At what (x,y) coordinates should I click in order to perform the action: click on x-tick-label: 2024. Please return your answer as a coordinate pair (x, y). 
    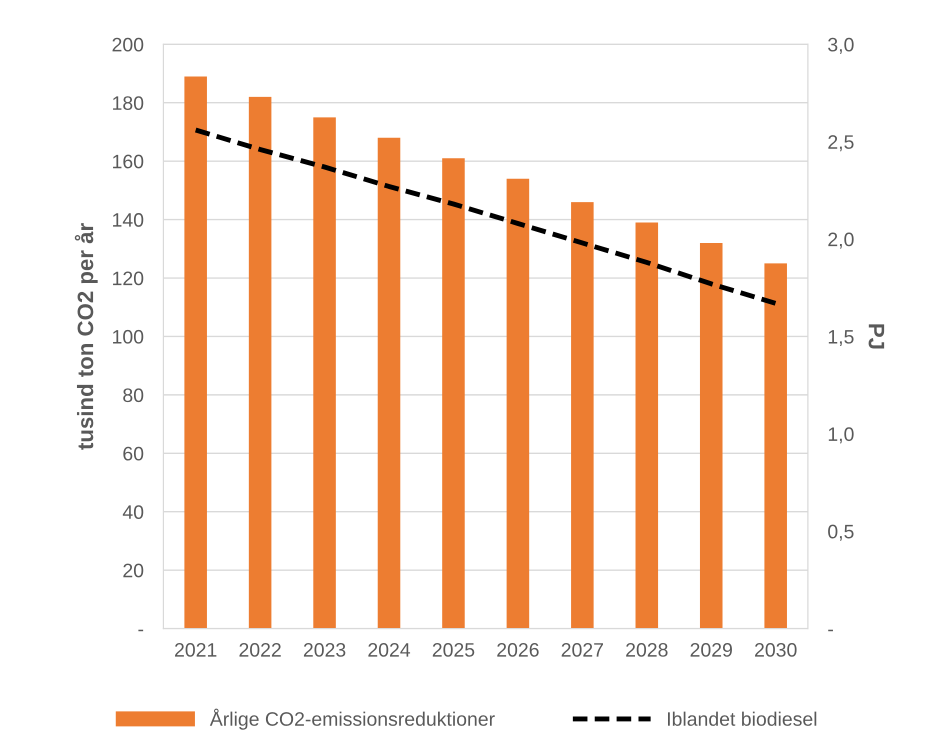
    Looking at the image, I should click on (389, 649).